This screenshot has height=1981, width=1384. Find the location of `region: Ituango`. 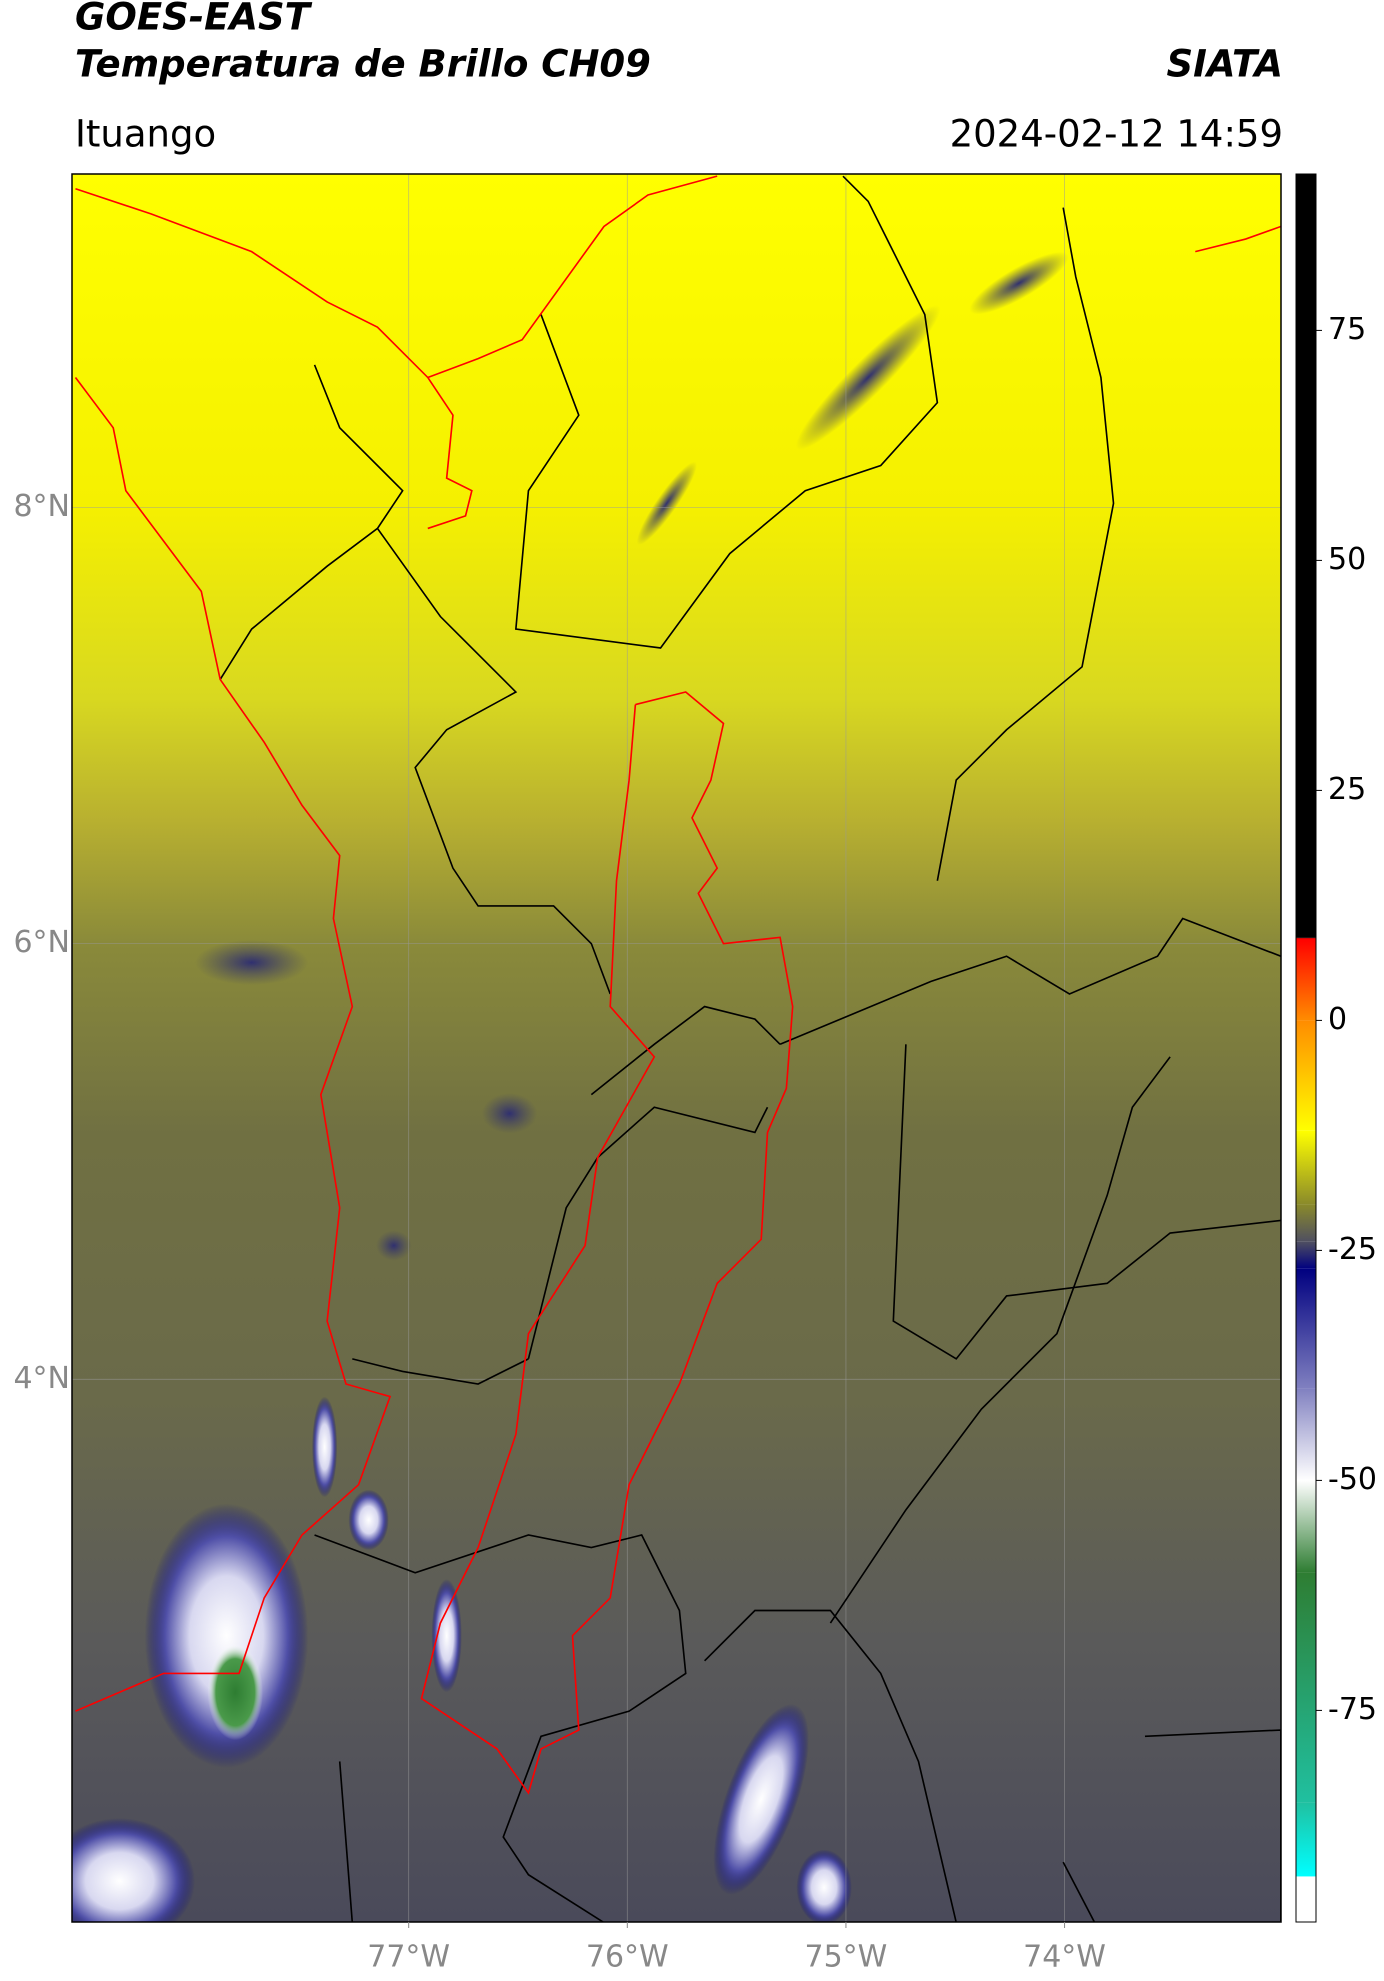

region: Ituango is located at coordinates (145, 134).